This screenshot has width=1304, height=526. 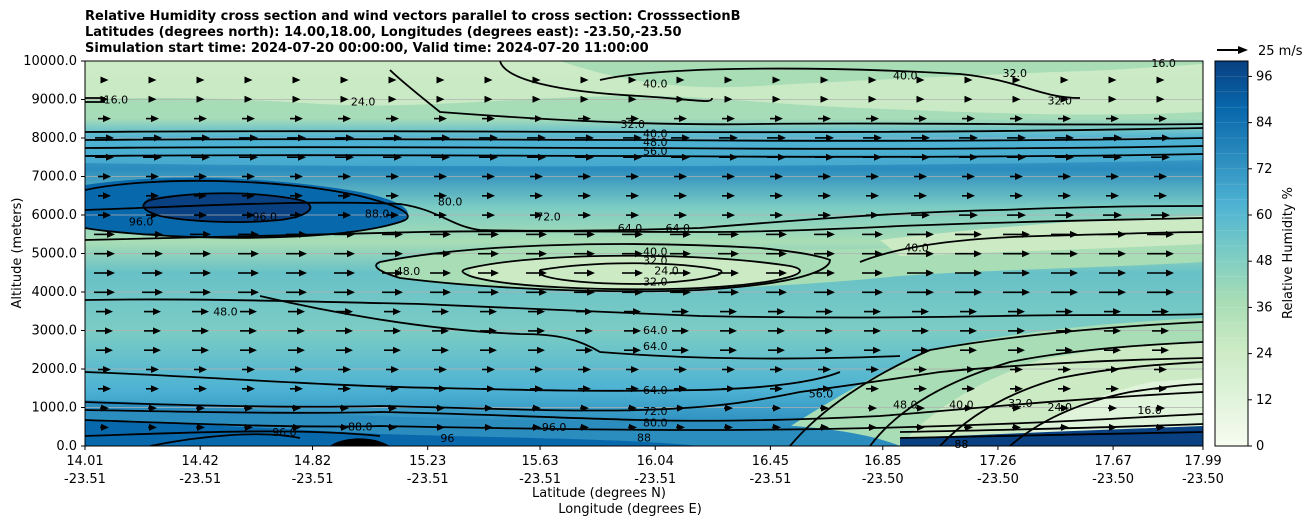 I want to click on colorbar-tick-label: 60, so click(x=1264, y=215).